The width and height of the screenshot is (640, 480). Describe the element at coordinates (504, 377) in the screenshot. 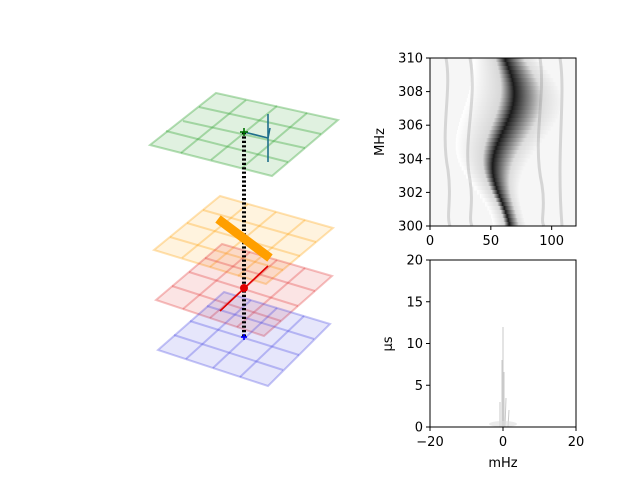

I see `spectrum-peak` at that location.